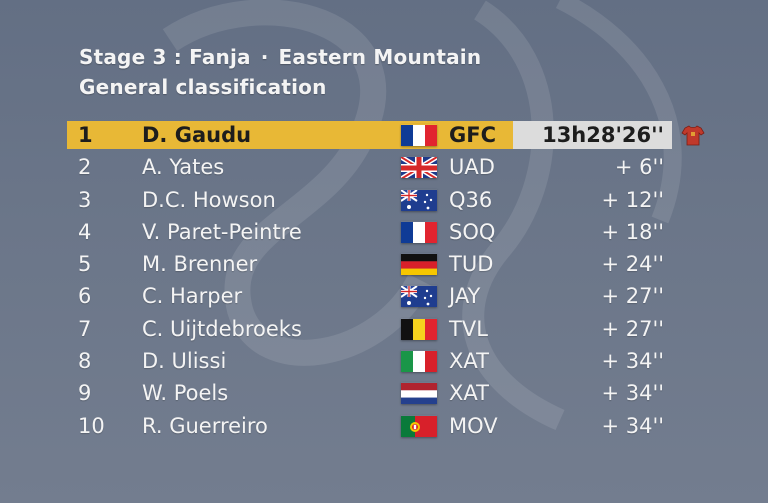 The width and height of the screenshot is (768, 503). I want to click on stage-region: Eastern Mountain, so click(380, 57).